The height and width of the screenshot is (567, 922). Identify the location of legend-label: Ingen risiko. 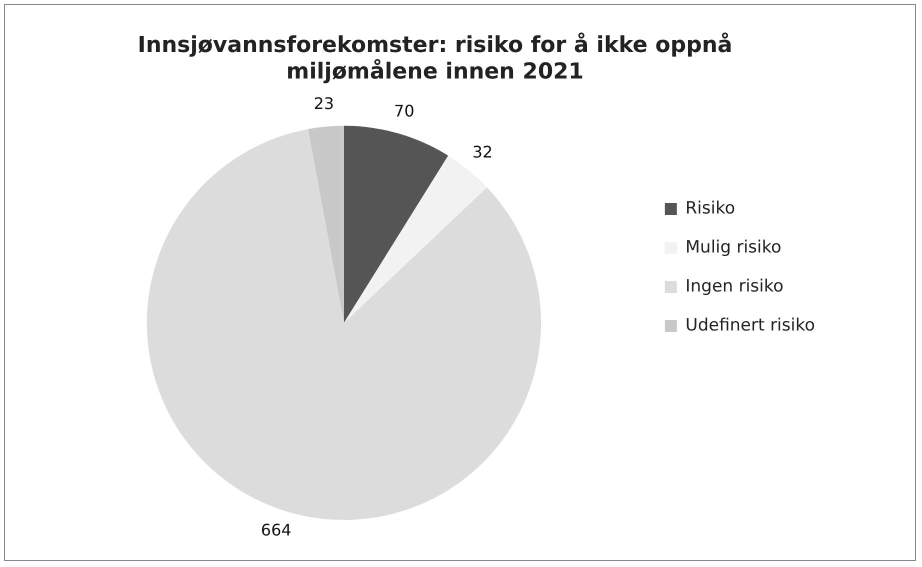
(734, 286).